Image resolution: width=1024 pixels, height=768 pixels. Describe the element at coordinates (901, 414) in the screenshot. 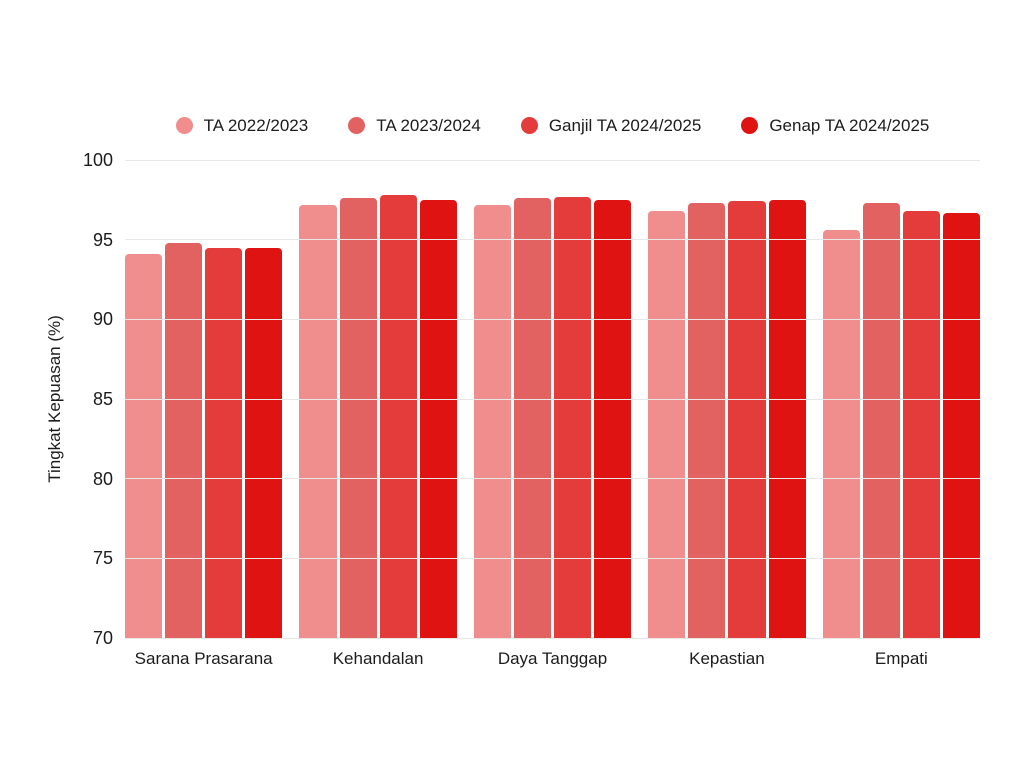

I see `bar-group-empati: Empati` at that location.